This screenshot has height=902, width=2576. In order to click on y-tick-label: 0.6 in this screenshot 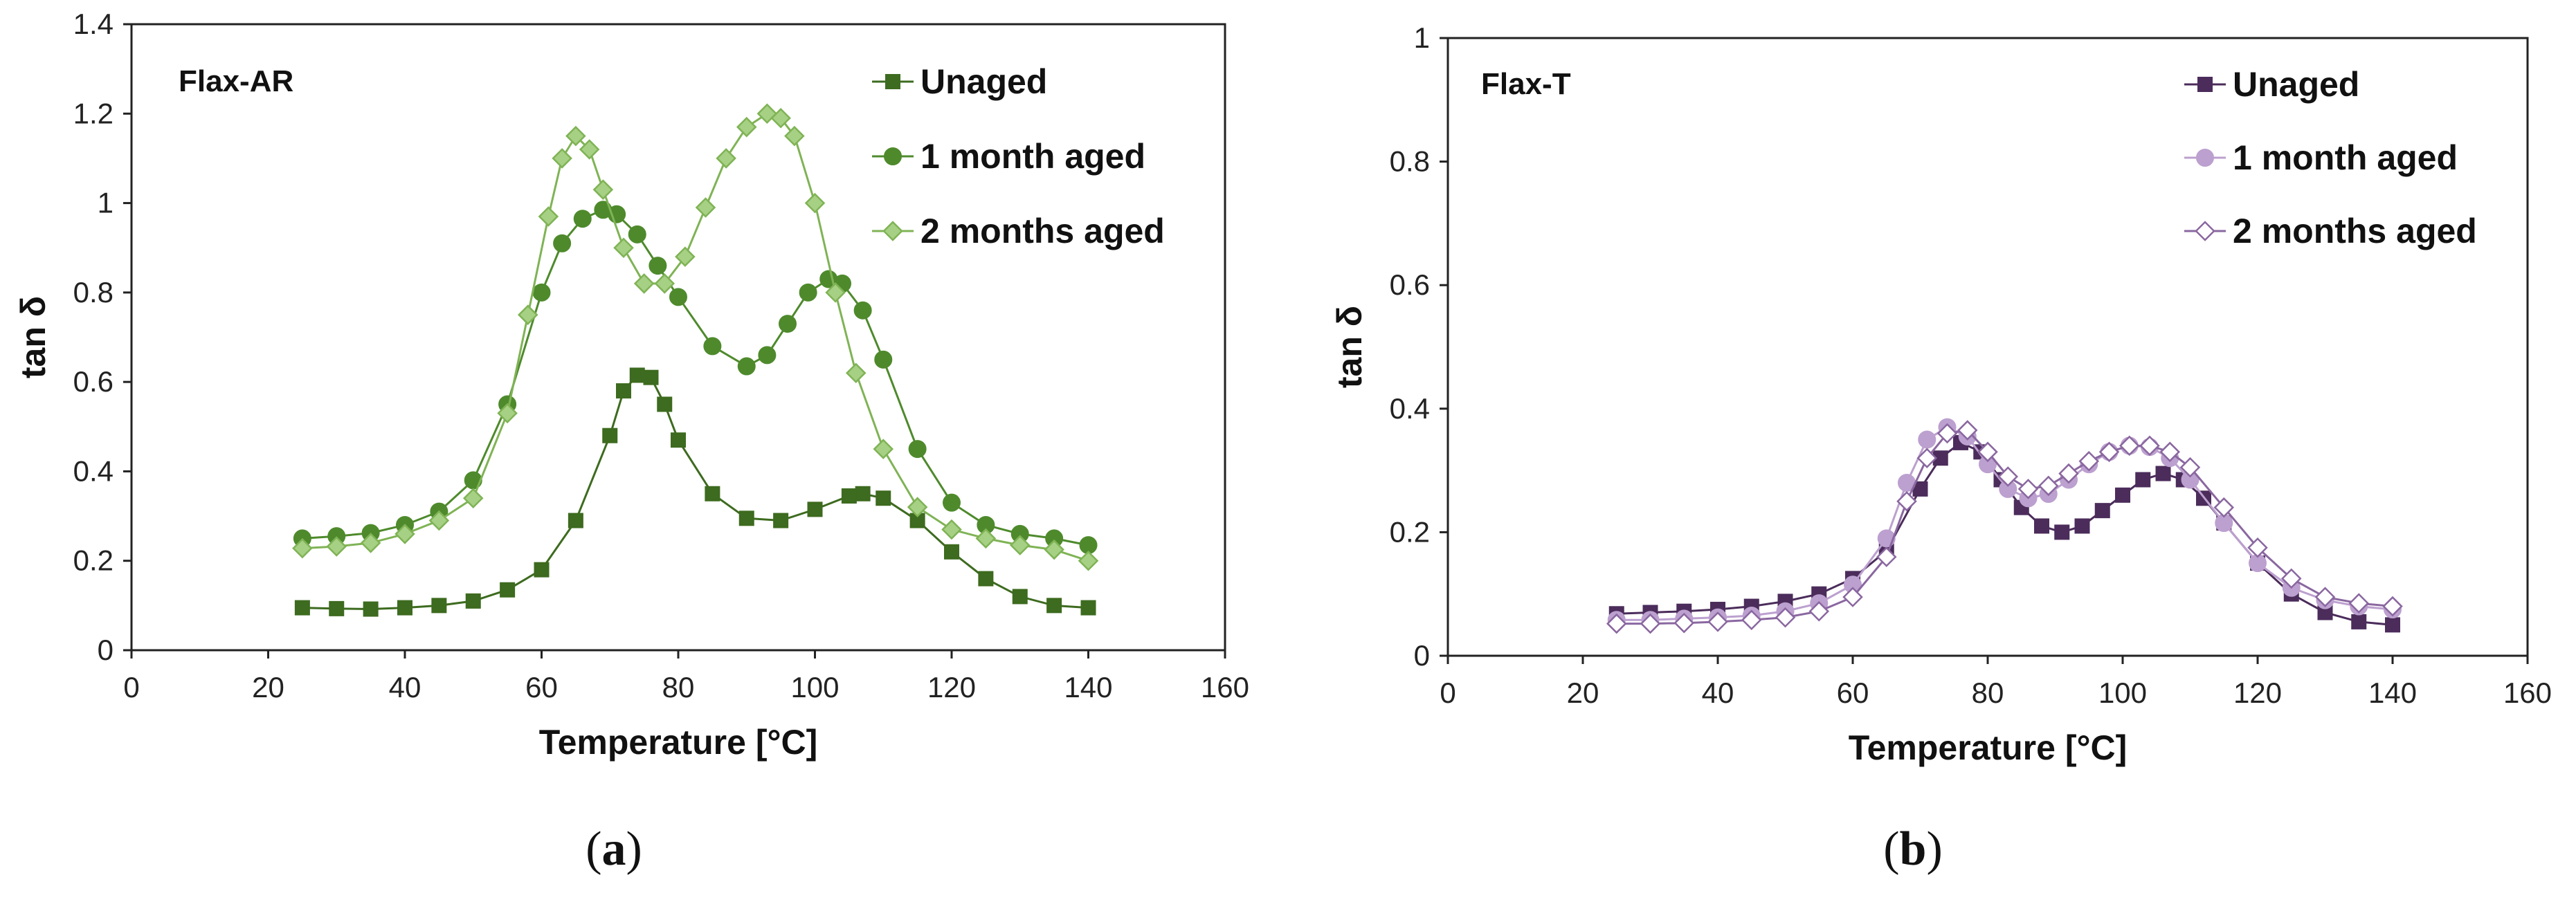, I will do `click(93, 381)`.